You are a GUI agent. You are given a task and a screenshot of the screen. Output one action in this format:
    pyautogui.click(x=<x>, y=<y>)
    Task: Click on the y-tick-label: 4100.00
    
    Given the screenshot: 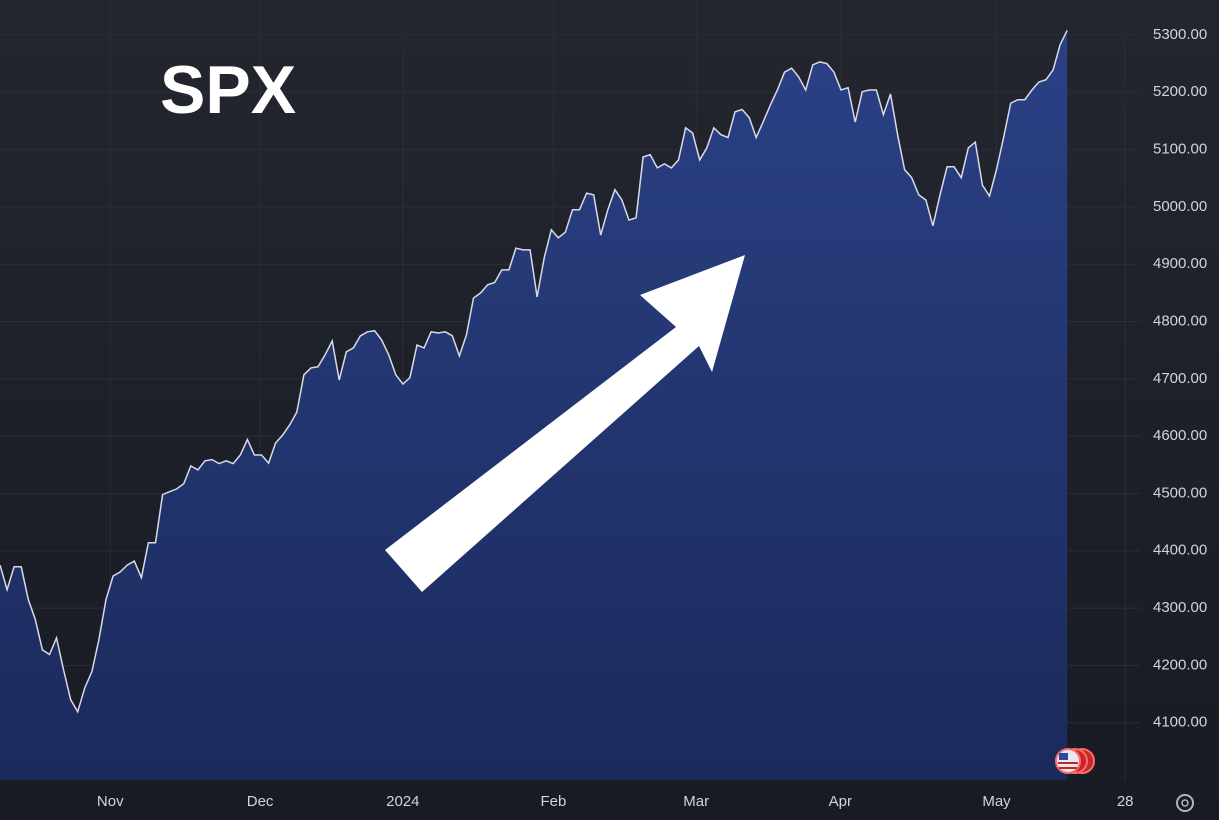 What is the action you would take?
    pyautogui.click(x=1180, y=722)
    